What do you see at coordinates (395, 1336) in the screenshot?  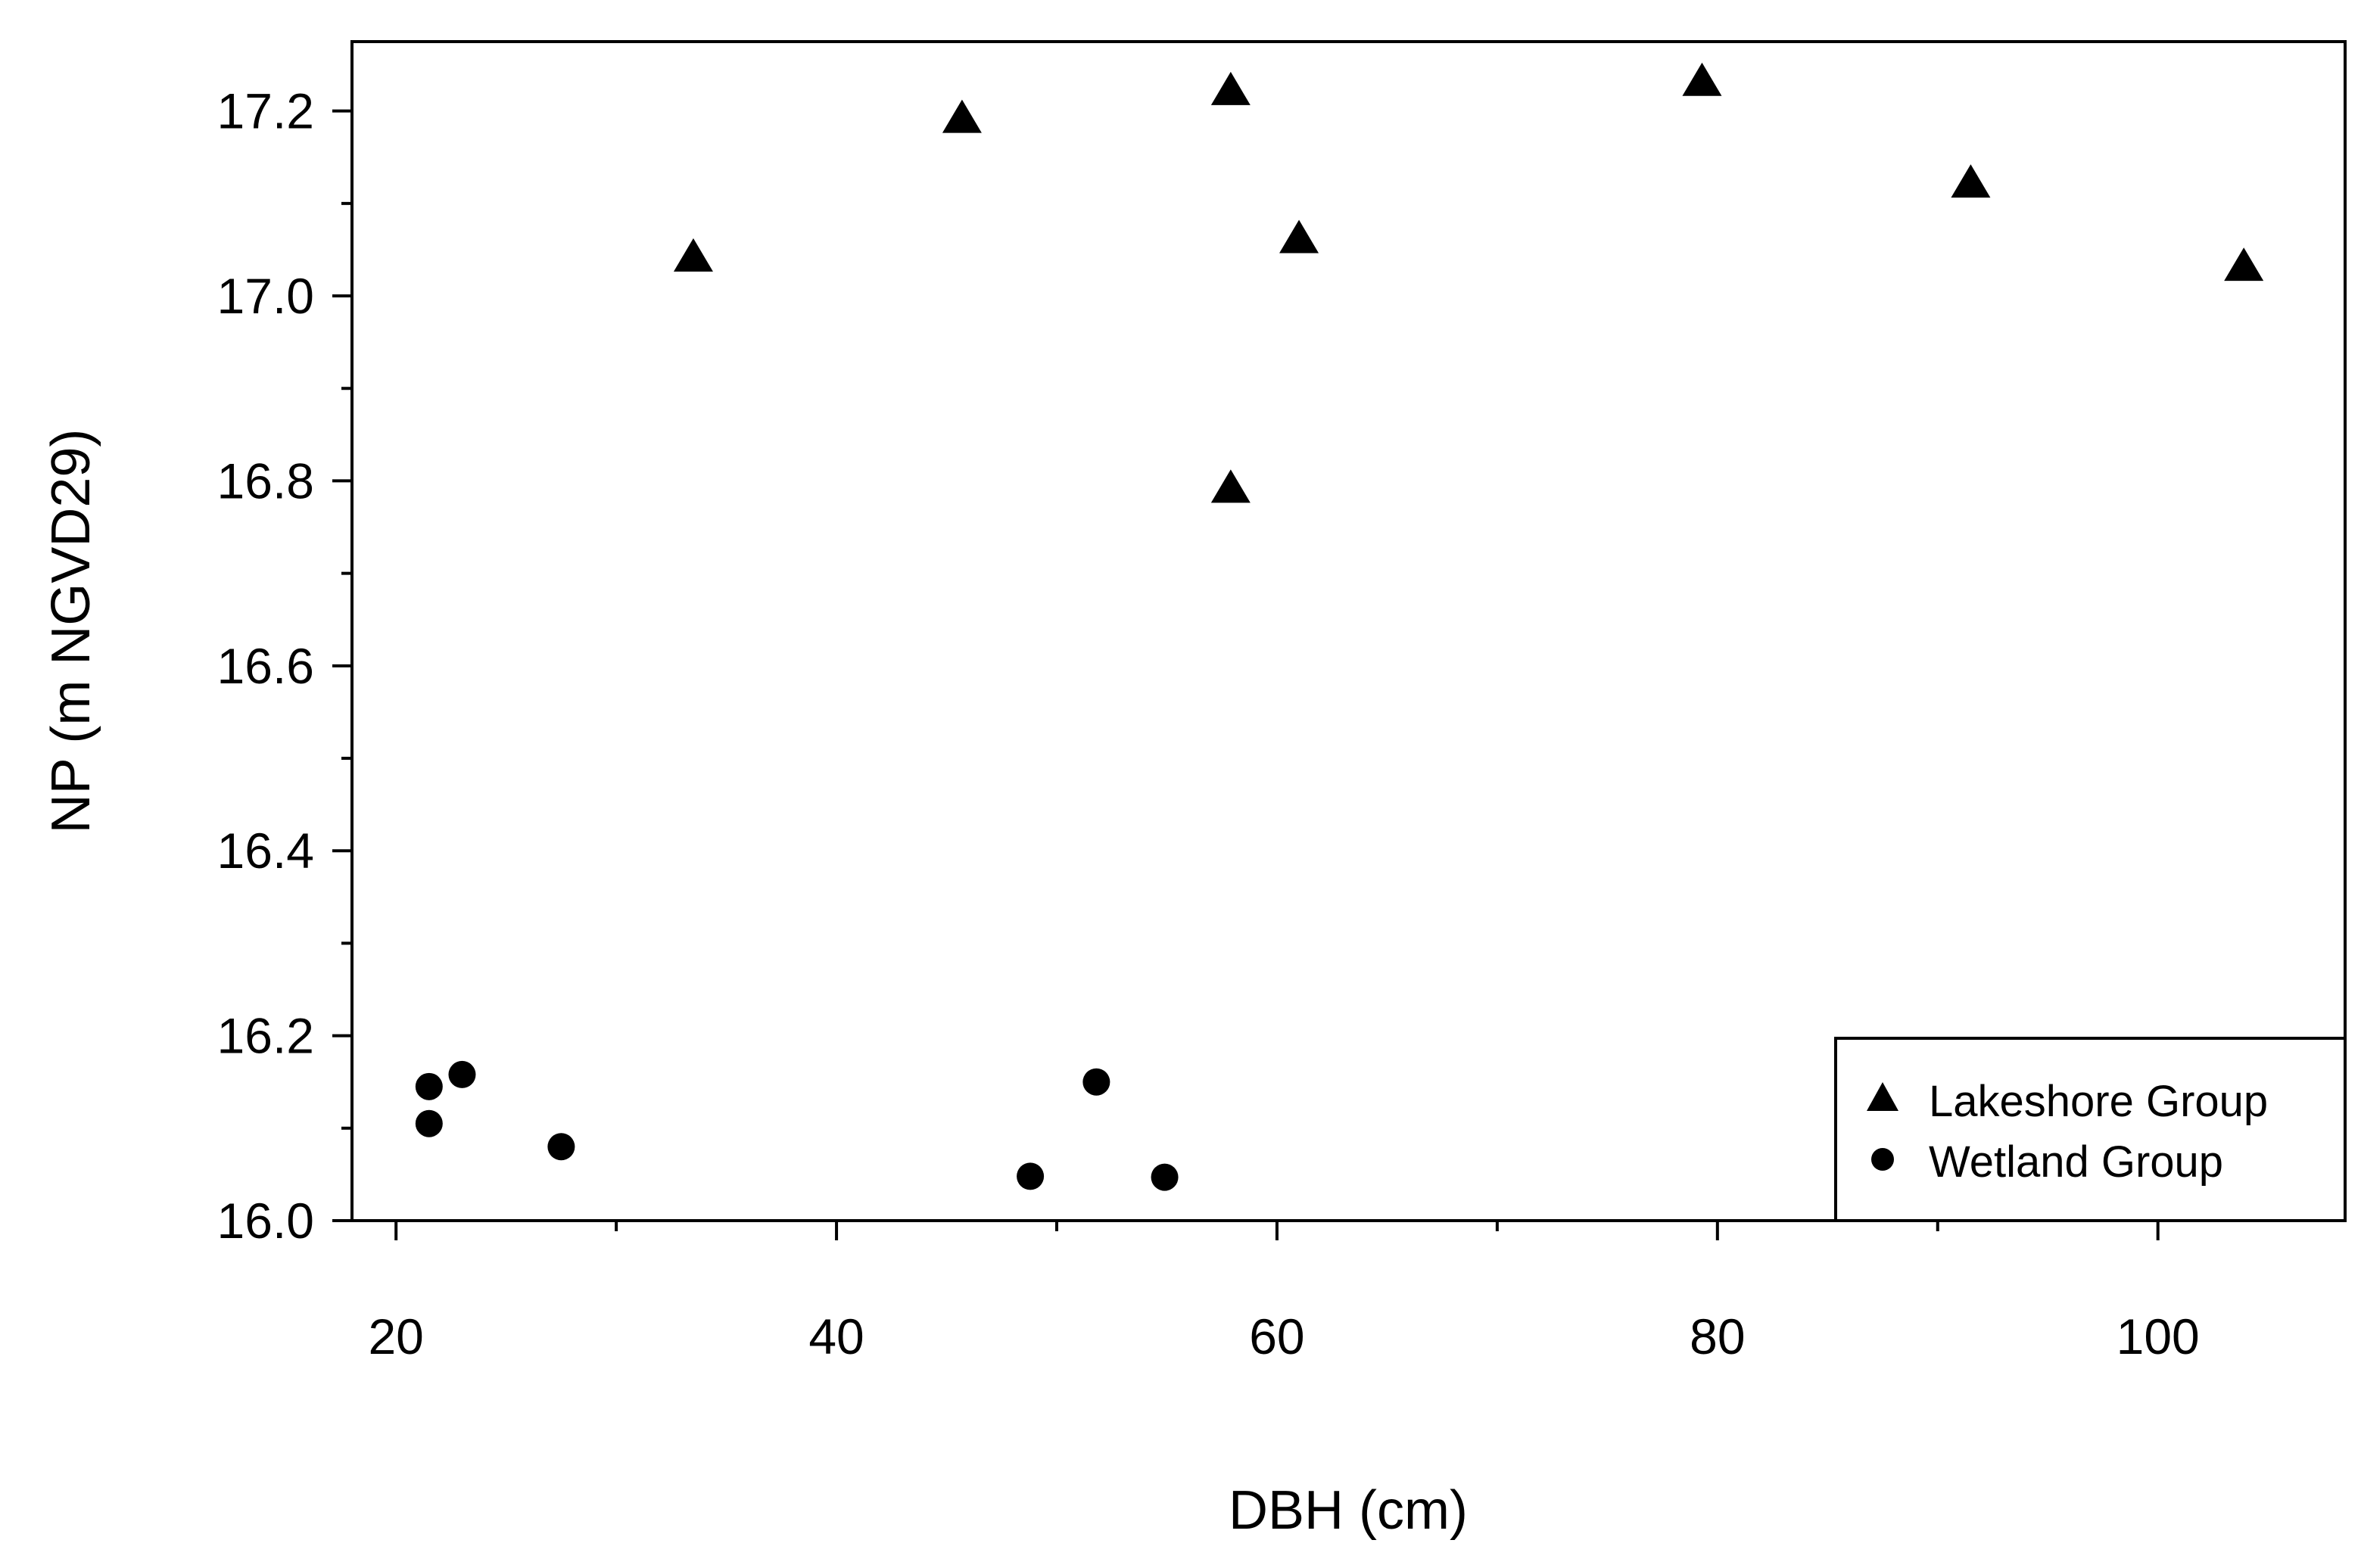 I see `x-tick-label: 20` at bounding box center [395, 1336].